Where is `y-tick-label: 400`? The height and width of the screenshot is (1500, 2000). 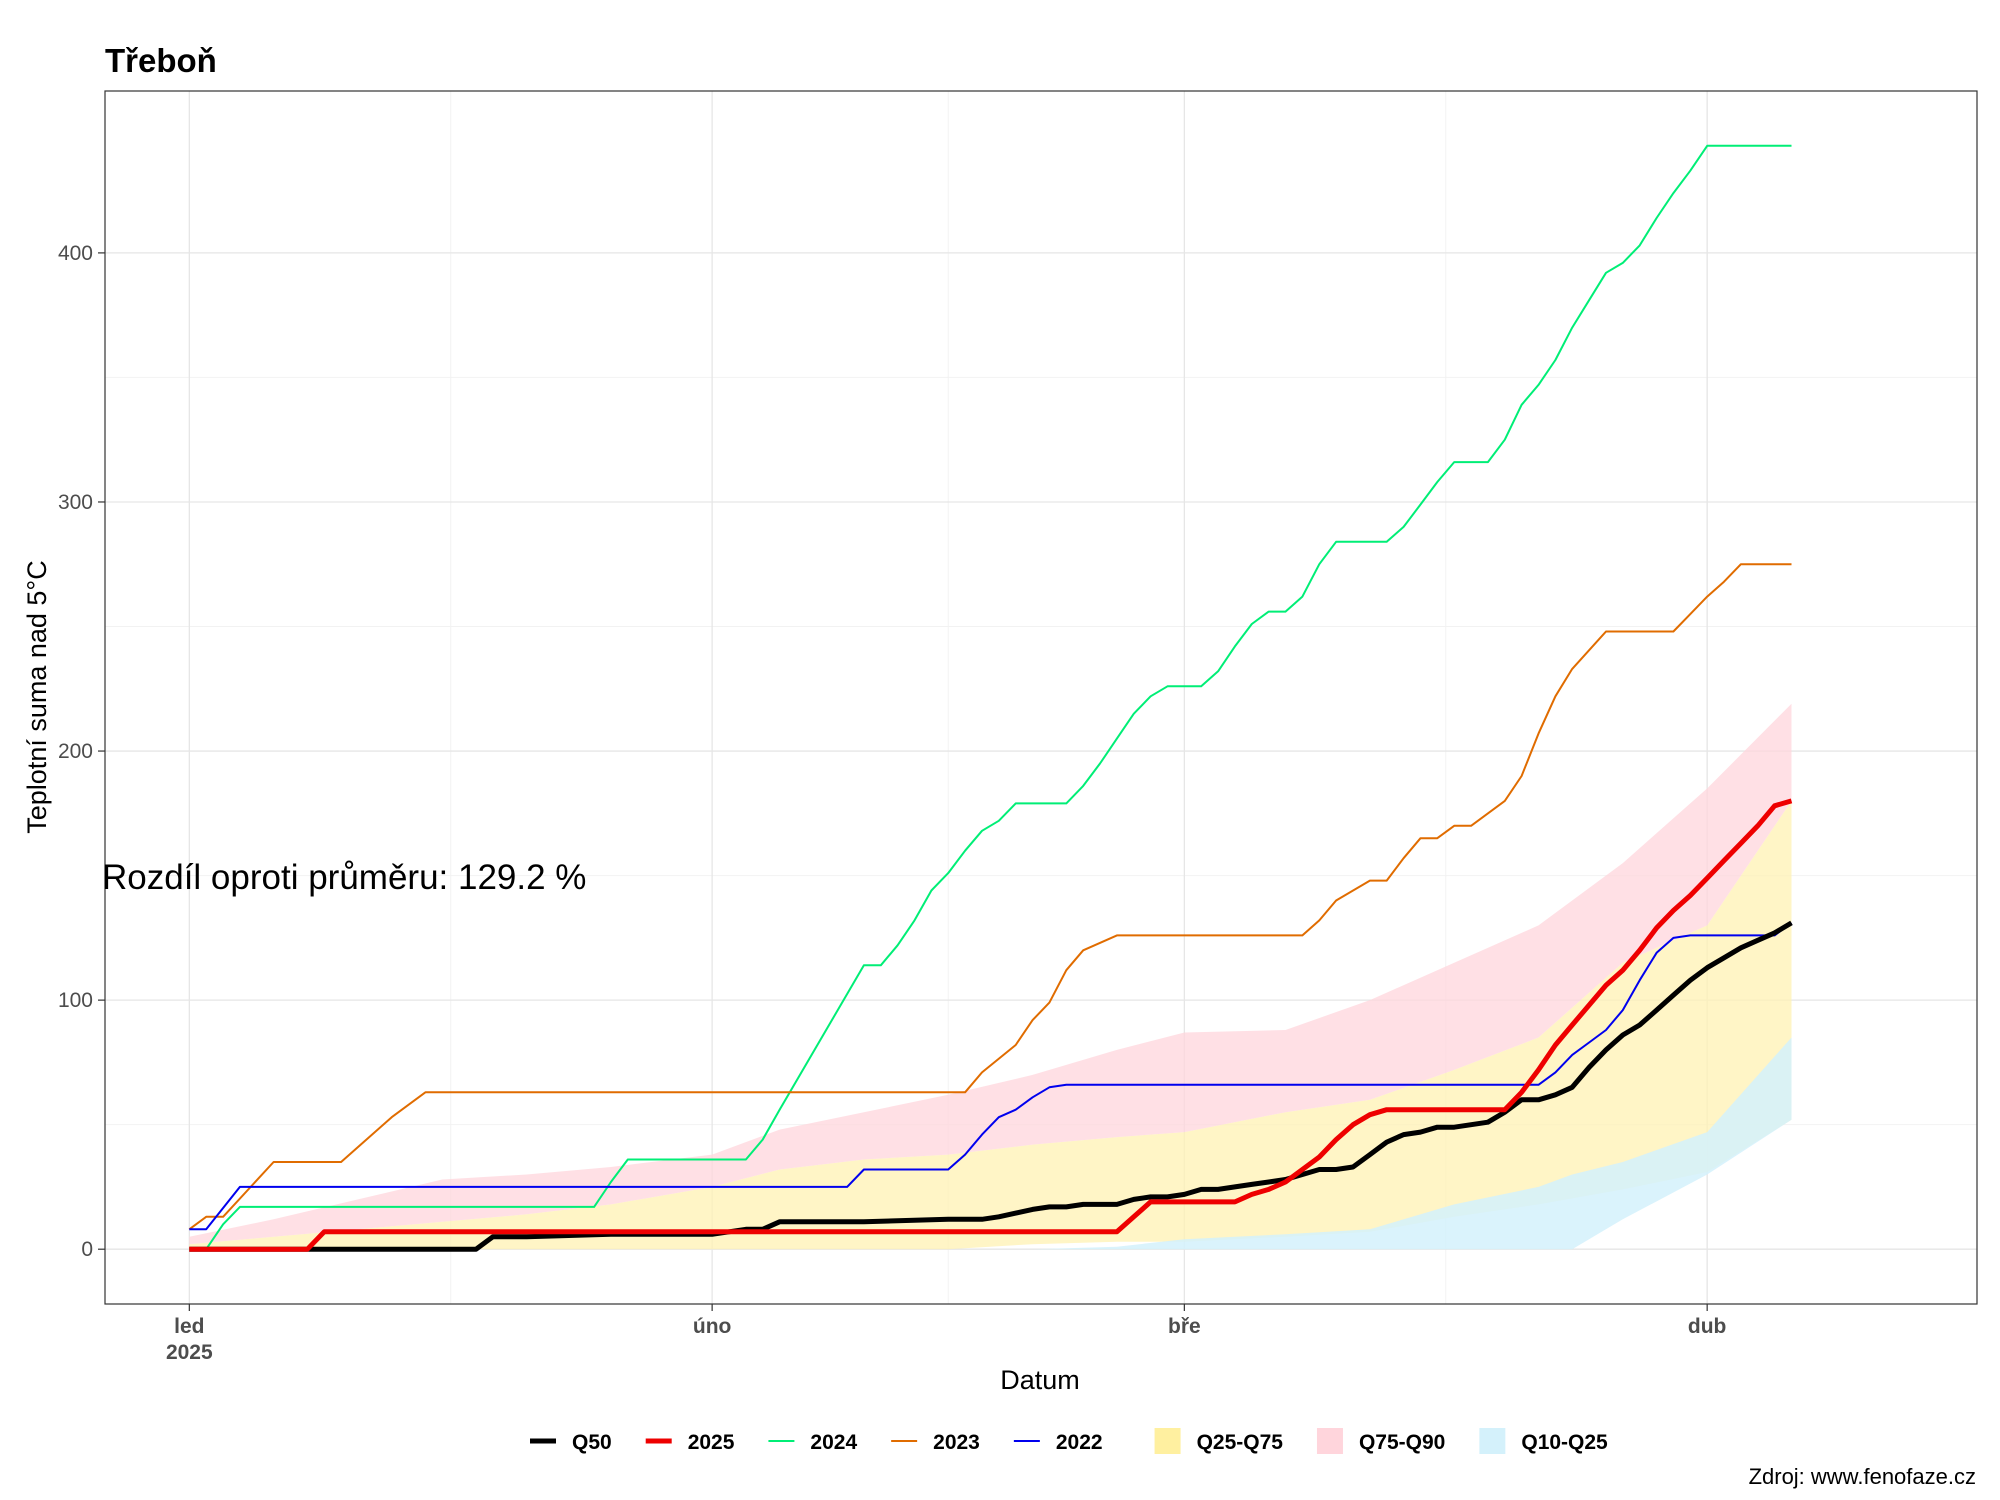
y-tick-label: 400 is located at coordinates (75, 253).